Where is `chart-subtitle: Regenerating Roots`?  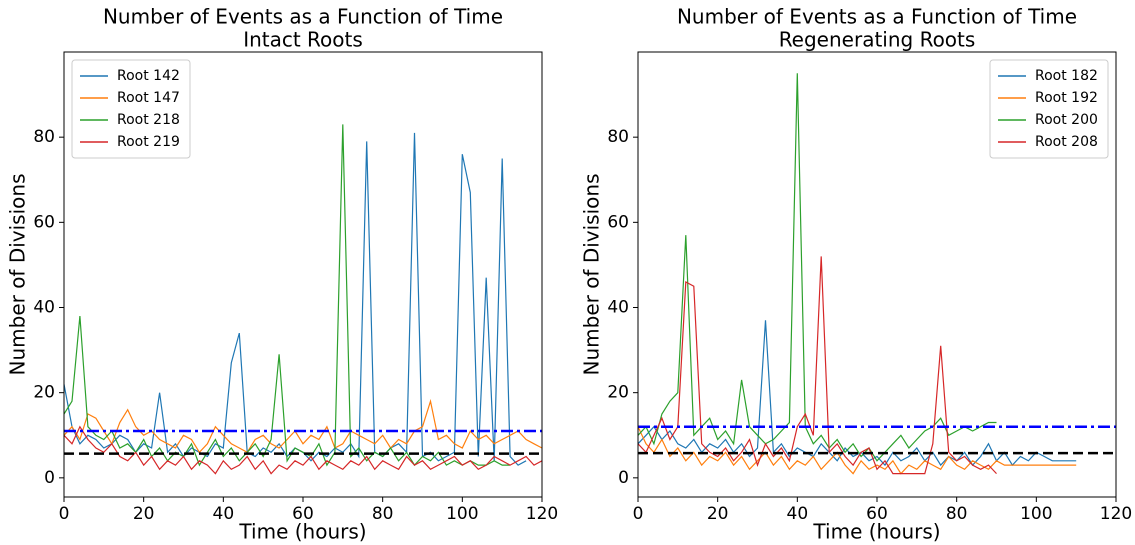 chart-subtitle: Regenerating Roots is located at coordinates (877, 40).